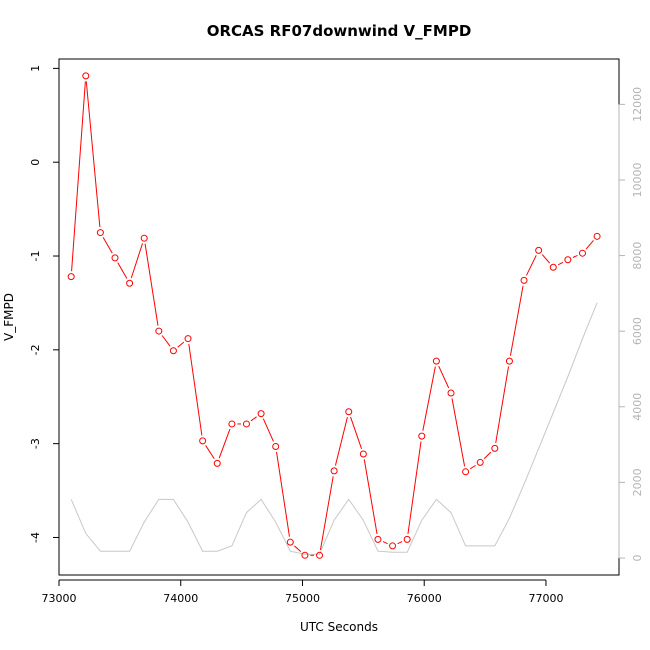 The height and width of the screenshot is (650, 650). I want to click on y2-tick-label: 8000, so click(637, 256).